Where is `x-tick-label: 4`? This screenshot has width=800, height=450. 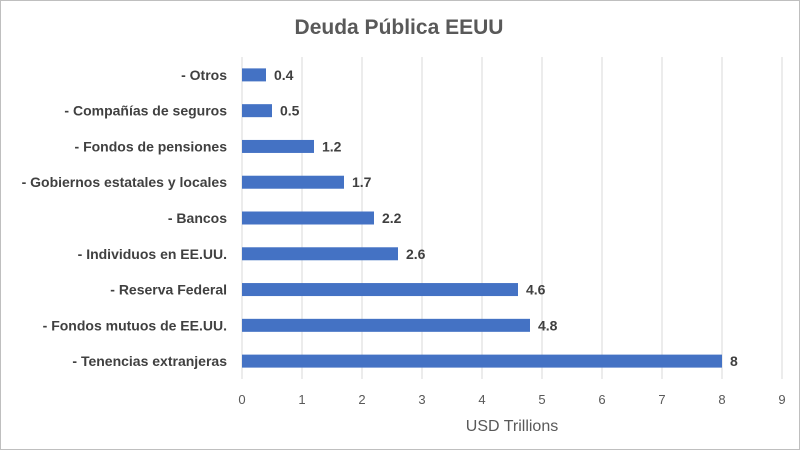
x-tick-label: 4 is located at coordinates (481, 399).